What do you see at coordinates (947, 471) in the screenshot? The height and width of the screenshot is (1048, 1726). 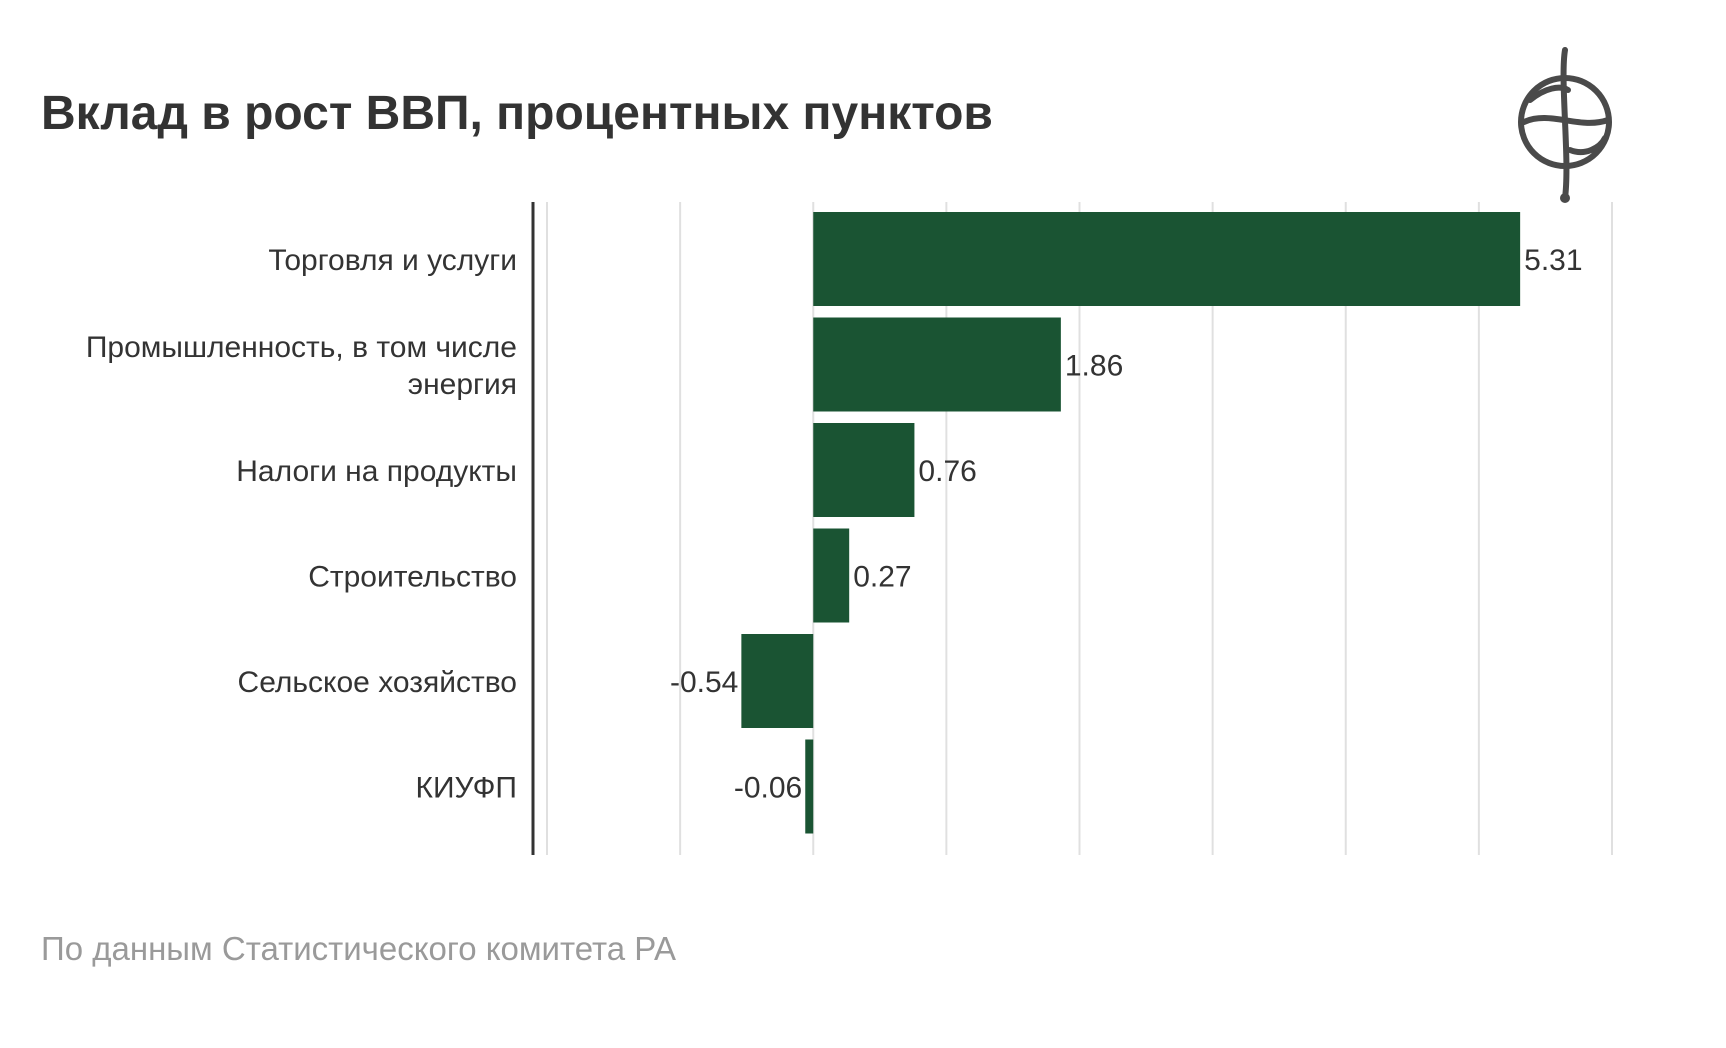 I see `value-label: 0.76` at bounding box center [947, 471].